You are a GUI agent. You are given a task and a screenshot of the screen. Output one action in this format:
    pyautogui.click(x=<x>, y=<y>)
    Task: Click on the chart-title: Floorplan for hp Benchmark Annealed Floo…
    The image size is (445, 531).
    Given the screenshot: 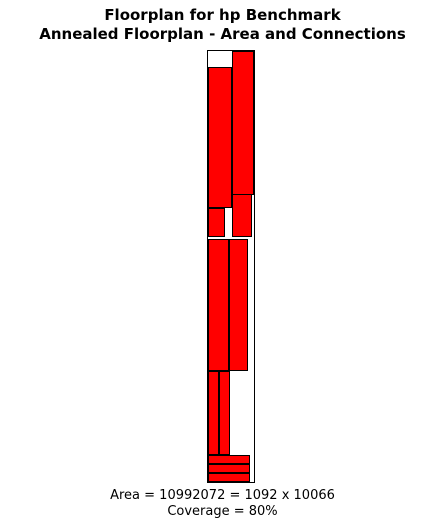 What is the action you would take?
    pyautogui.click(x=222, y=25)
    